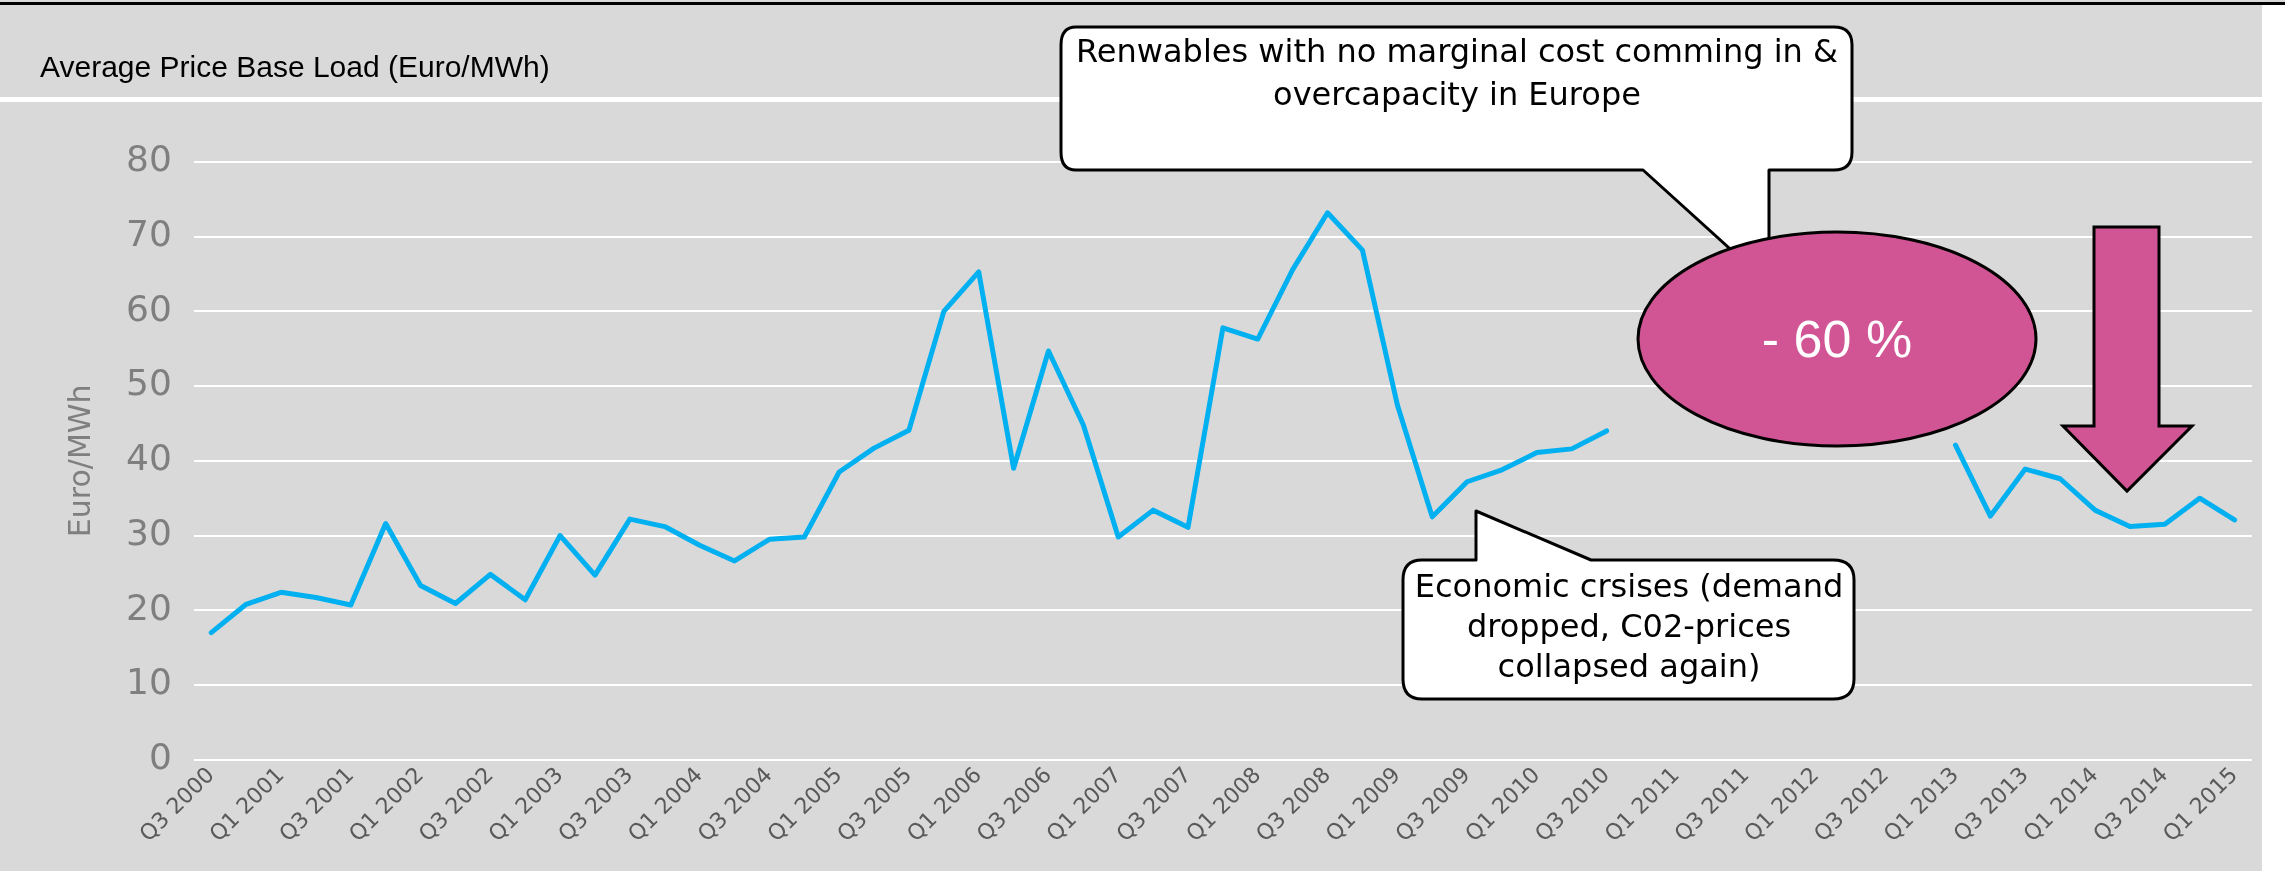  I want to click on y-tick-label: 0, so click(160, 757).